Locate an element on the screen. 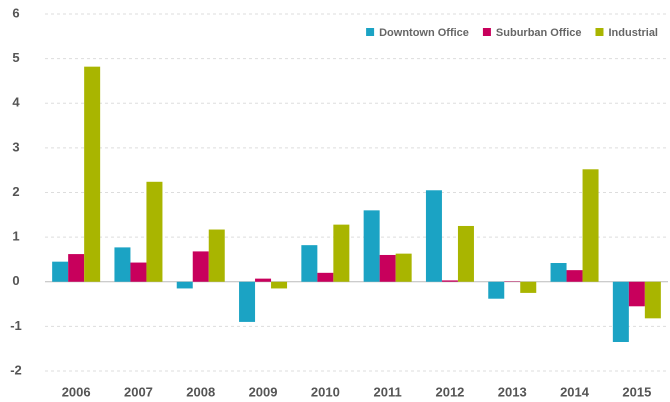  x-tick-label: 2015 is located at coordinates (636, 391).